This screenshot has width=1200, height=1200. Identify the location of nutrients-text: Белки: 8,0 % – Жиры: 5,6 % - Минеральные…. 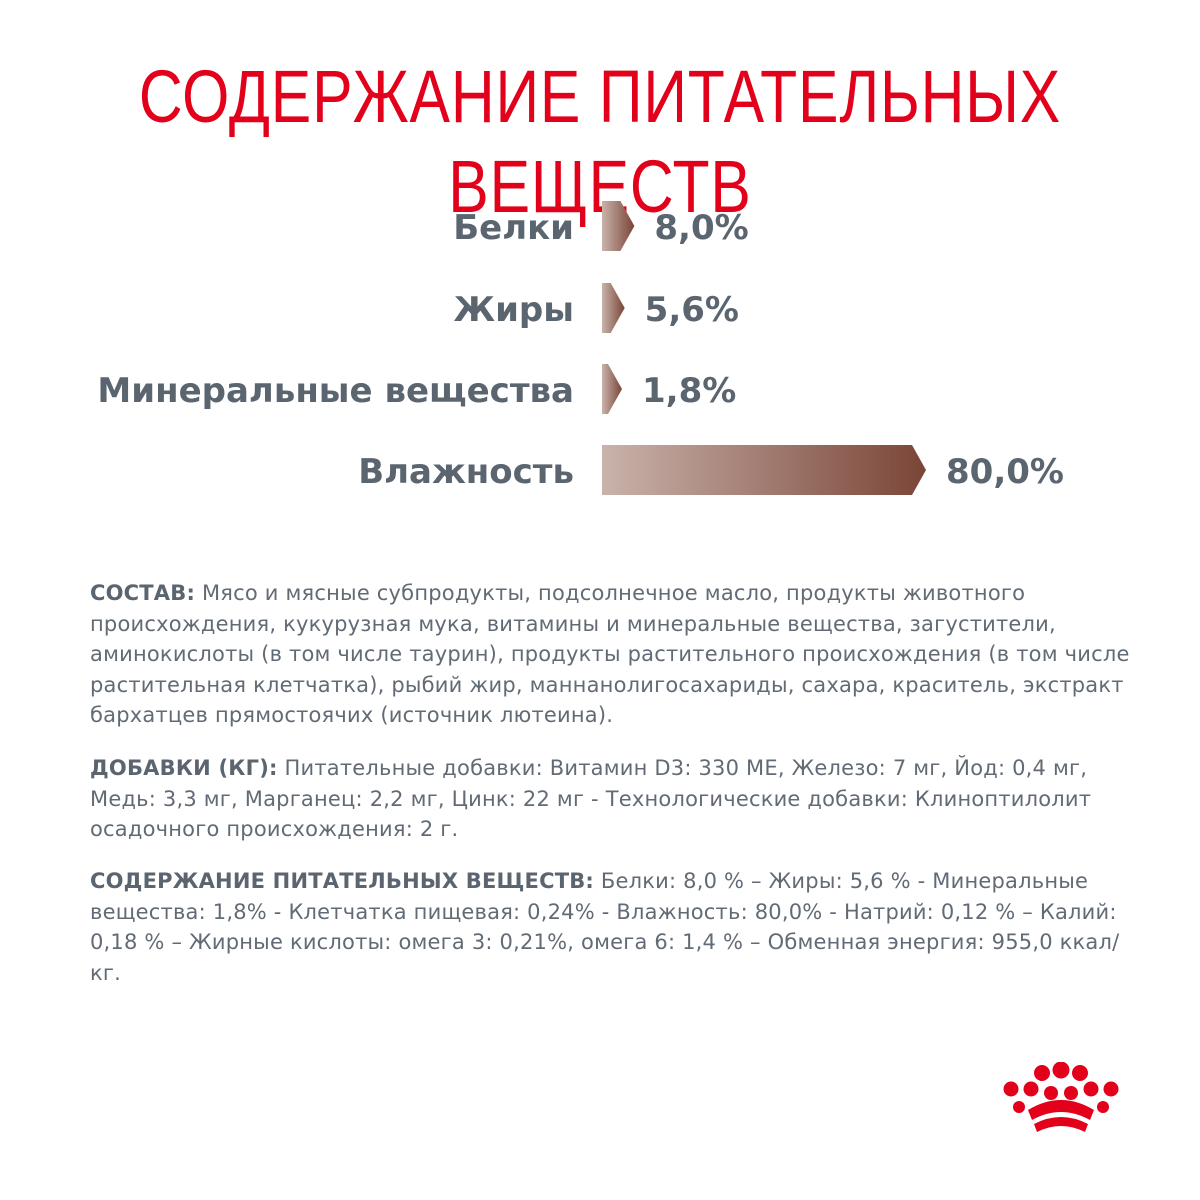
(605, 927).